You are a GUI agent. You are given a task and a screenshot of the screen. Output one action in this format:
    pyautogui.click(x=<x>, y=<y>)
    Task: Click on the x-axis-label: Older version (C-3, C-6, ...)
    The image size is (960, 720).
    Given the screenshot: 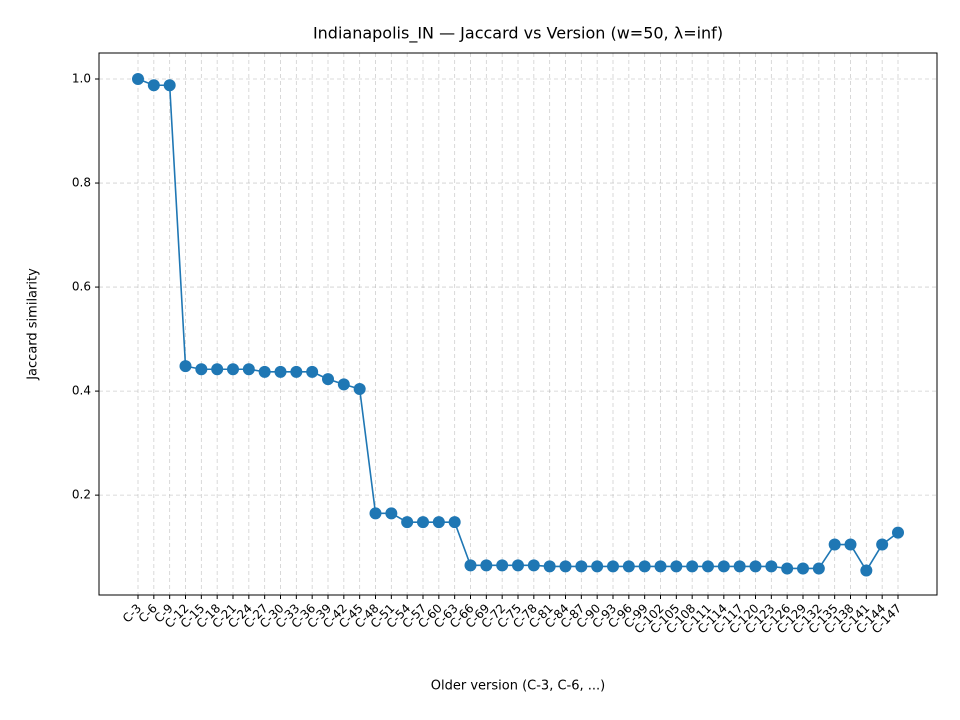 What is the action you would take?
    pyautogui.click(x=518, y=686)
    